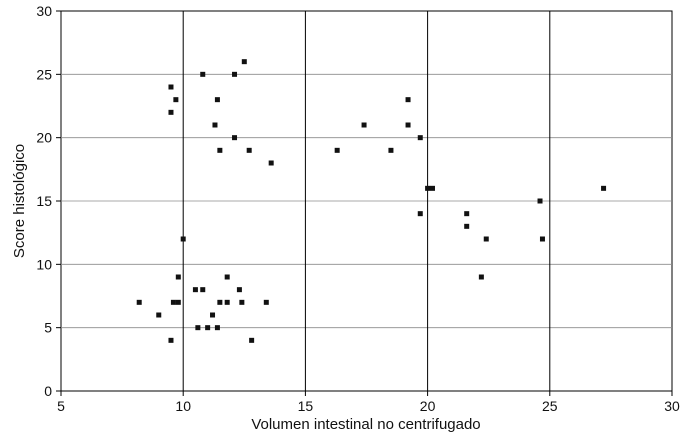 This screenshot has height=442, width=700. What do you see at coordinates (44, 264) in the screenshot?
I see `y-tick-label: 10` at bounding box center [44, 264].